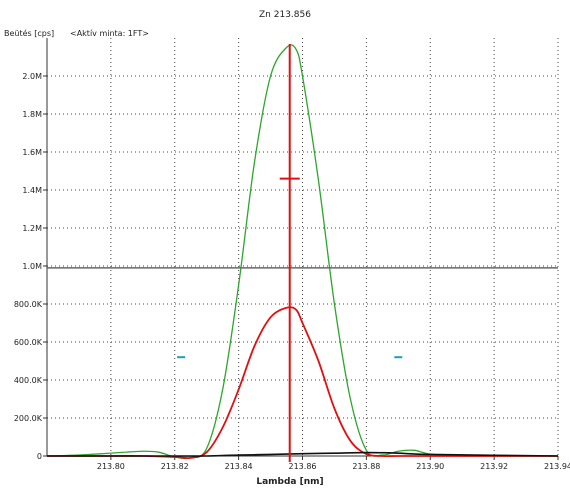  Describe the element at coordinates (239, 466) in the screenshot. I see `x-tick-label: 213.84` at that location.